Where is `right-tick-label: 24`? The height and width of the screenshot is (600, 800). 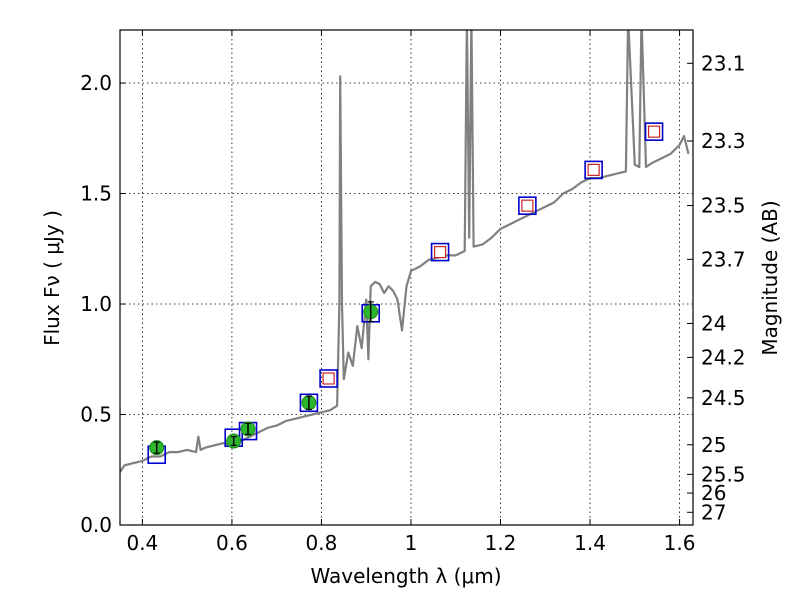 right-tick-label: 24 is located at coordinates (713, 323).